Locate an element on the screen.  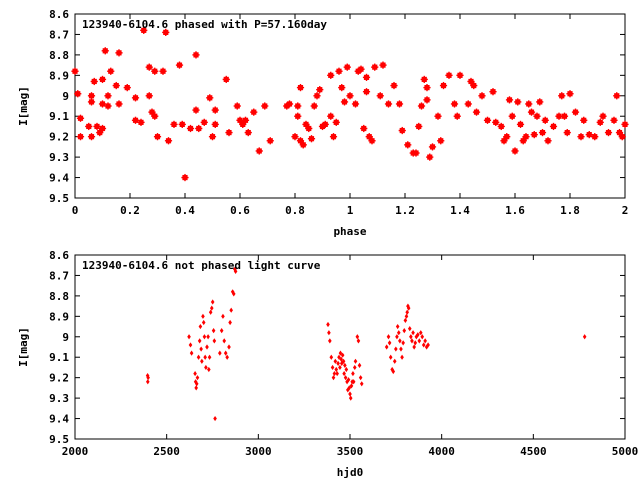
phased-plot-x-tick-label: 1.6 is located at coordinates (515, 210).